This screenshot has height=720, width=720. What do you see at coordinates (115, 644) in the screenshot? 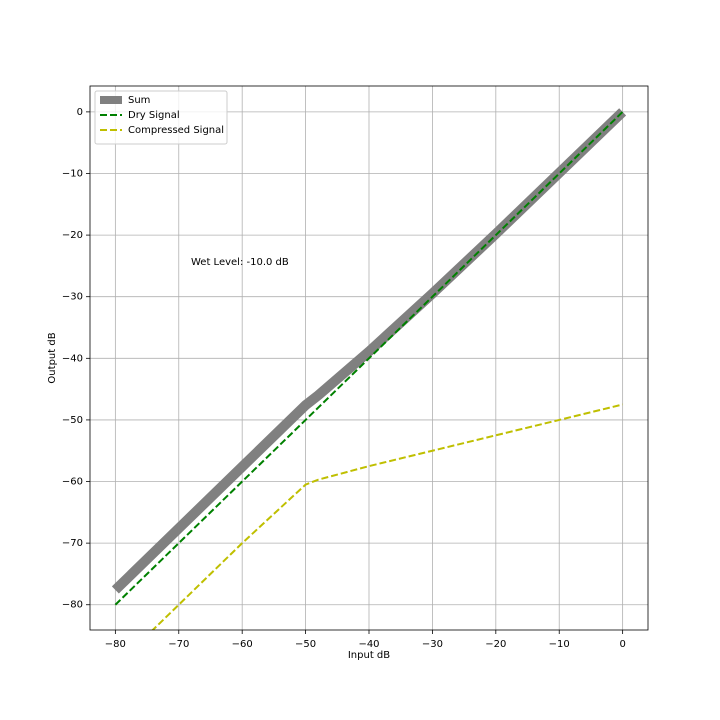
I see `x-tick-label: −80` at bounding box center [115, 644].